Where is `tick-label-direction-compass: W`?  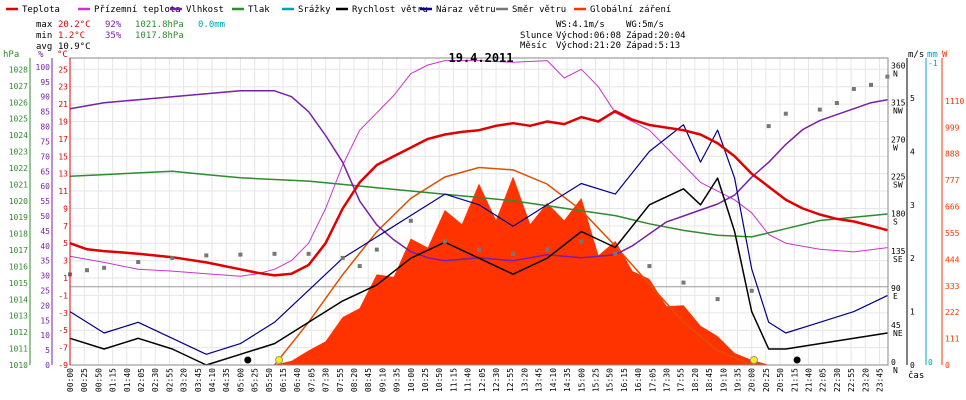
tick-label-direction-compass: W is located at coordinates (895, 148).